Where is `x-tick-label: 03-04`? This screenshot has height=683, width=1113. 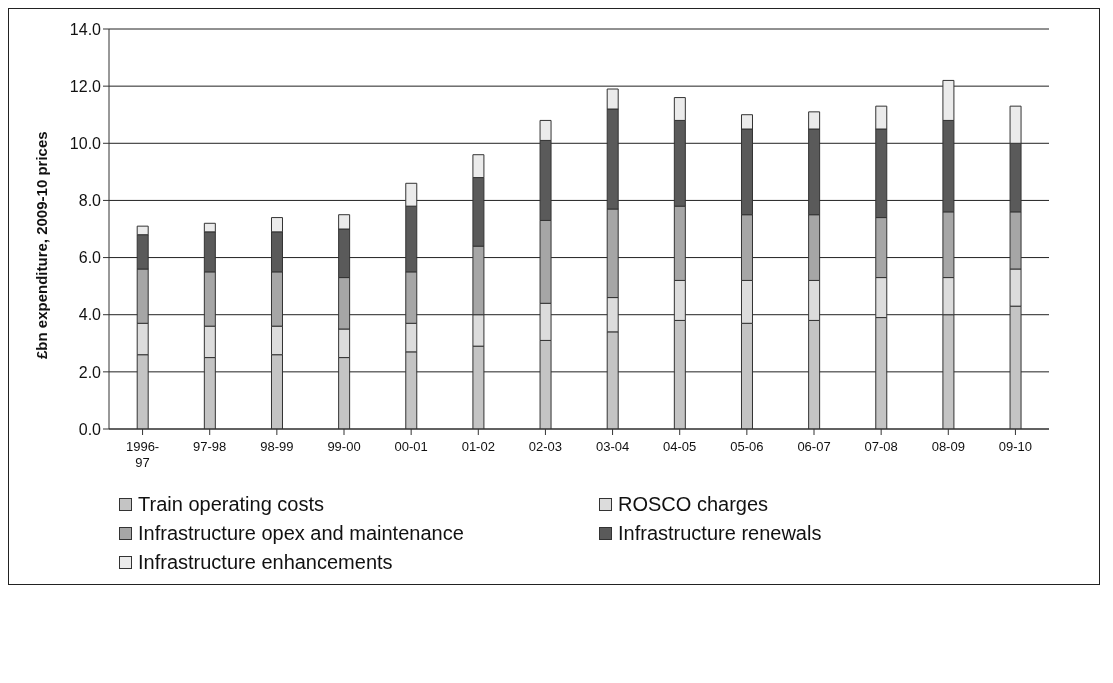
x-tick-label: 03-04 is located at coordinates (612, 446).